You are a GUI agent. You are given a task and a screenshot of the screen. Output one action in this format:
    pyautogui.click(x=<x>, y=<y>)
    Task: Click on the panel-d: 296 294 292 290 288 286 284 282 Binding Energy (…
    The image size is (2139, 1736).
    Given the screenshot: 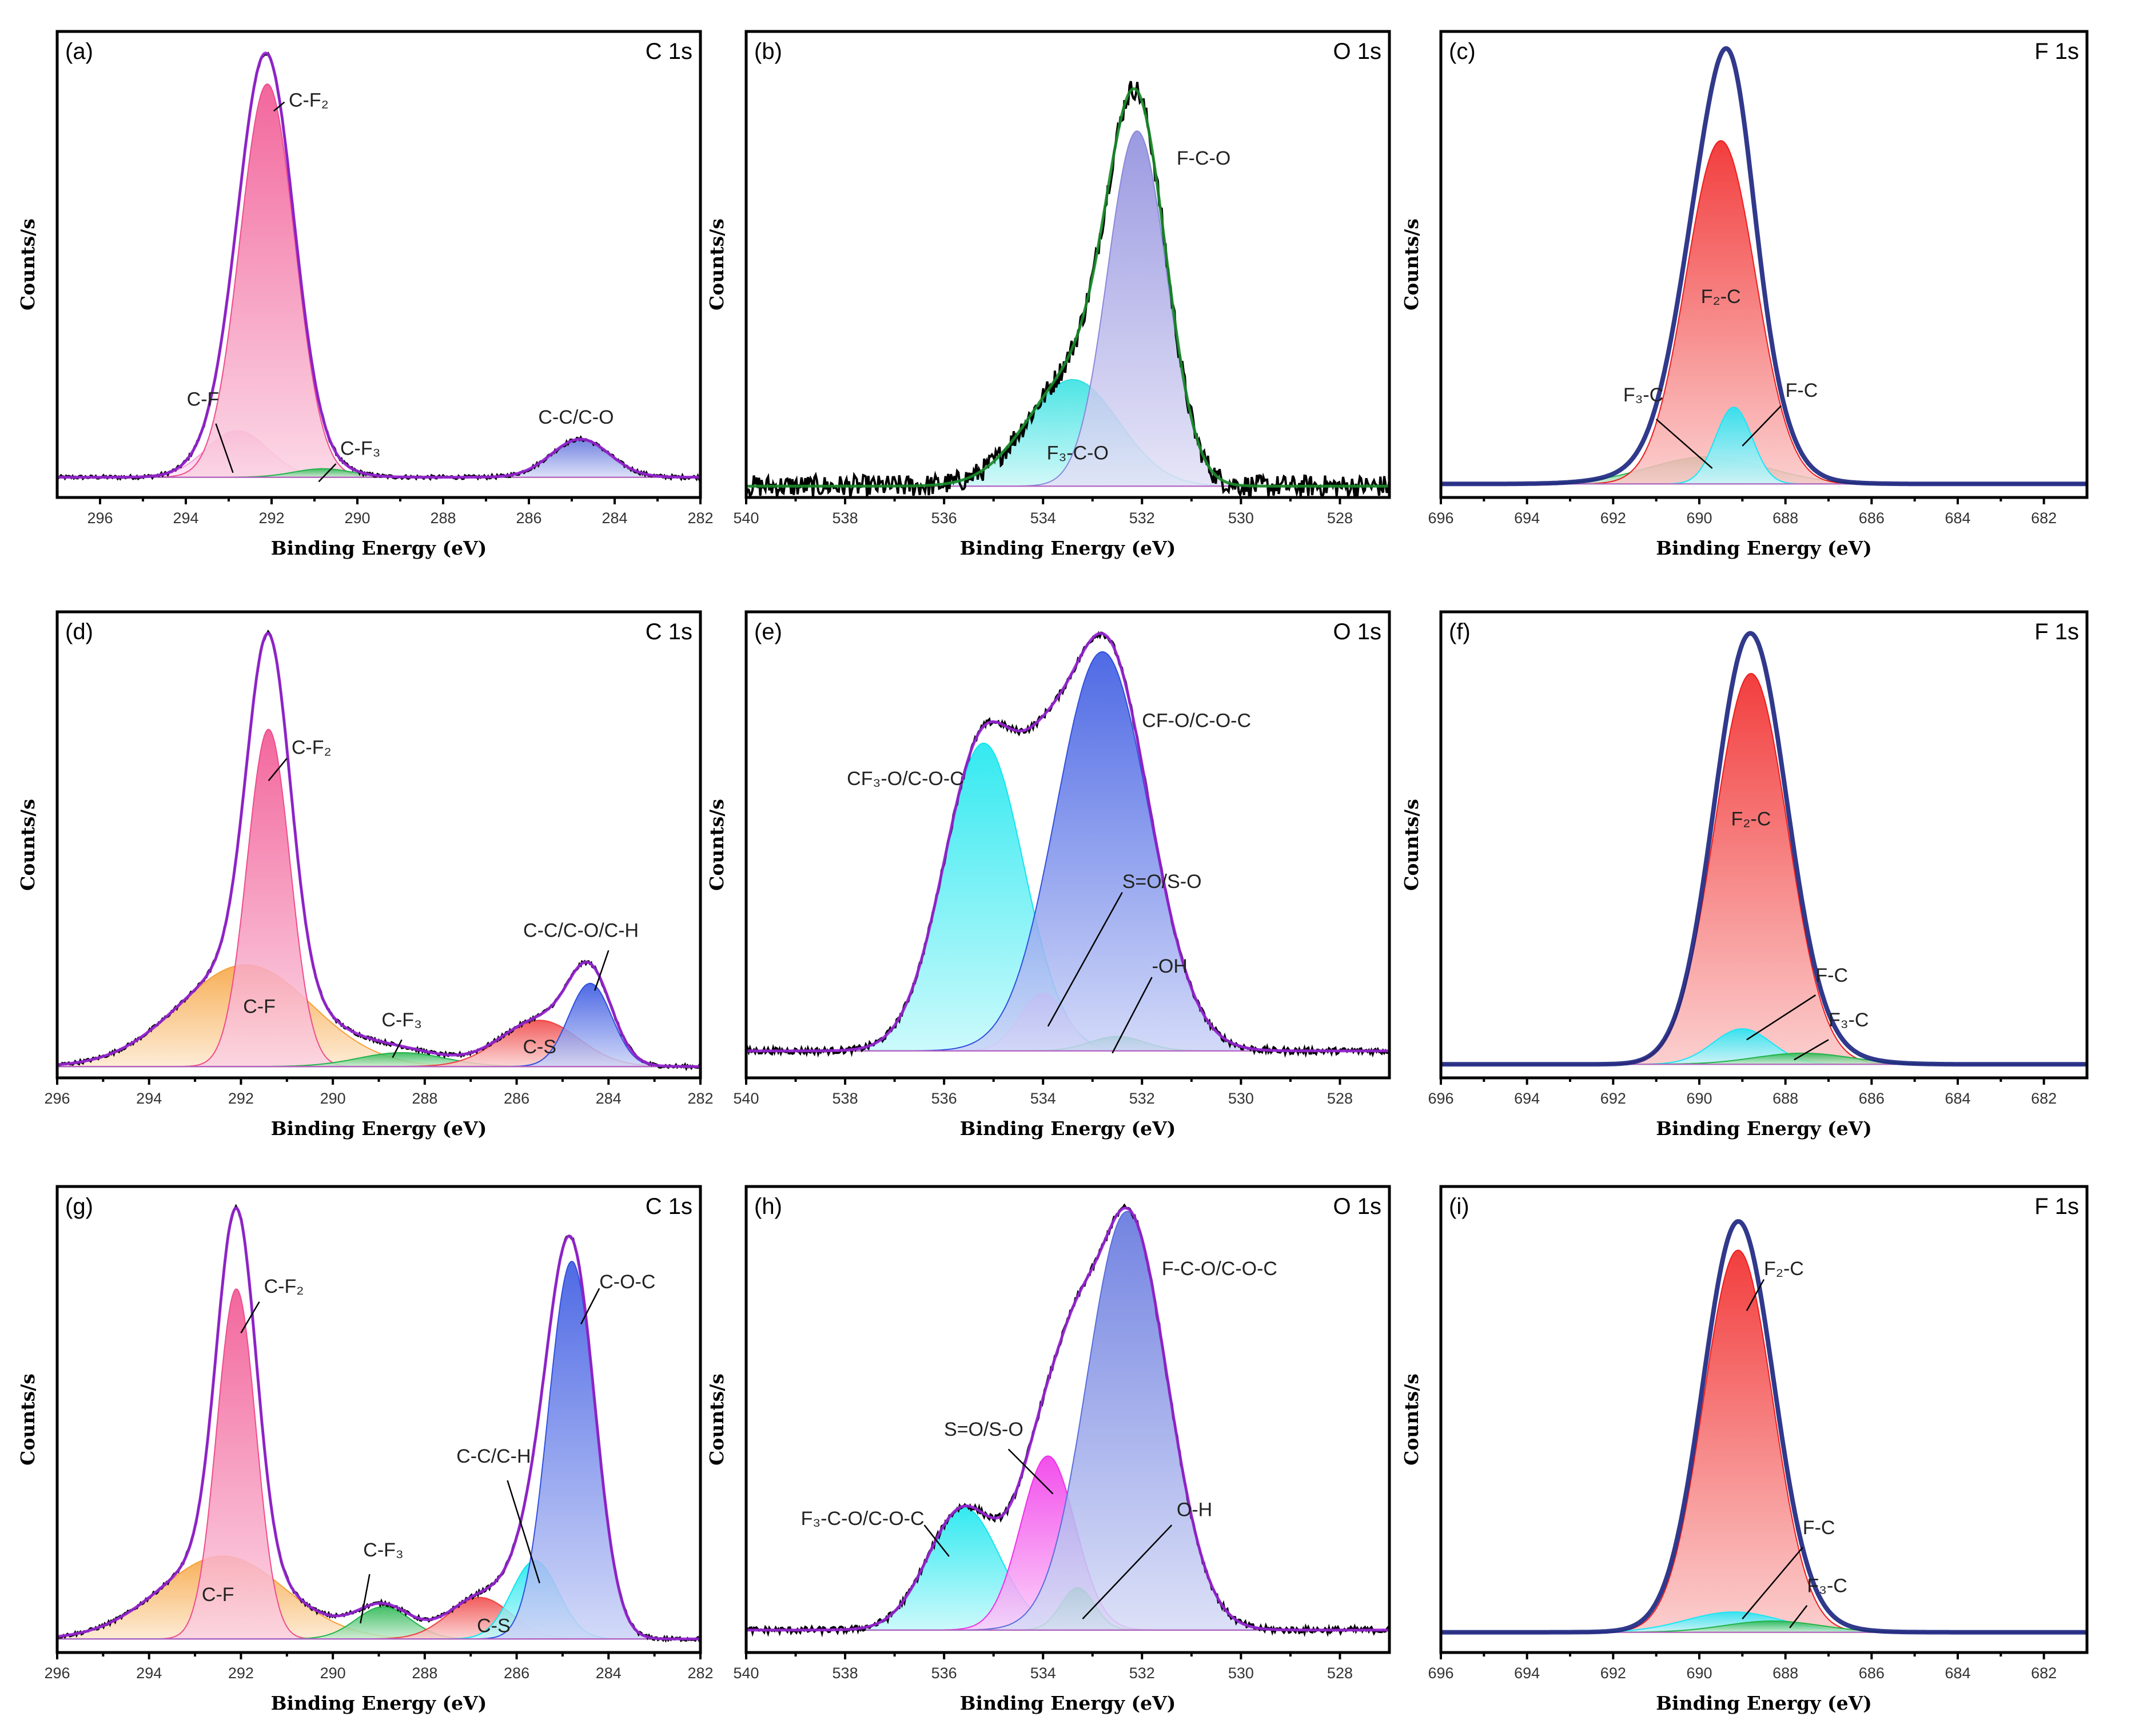 What is the action you would take?
    pyautogui.click(x=365, y=875)
    